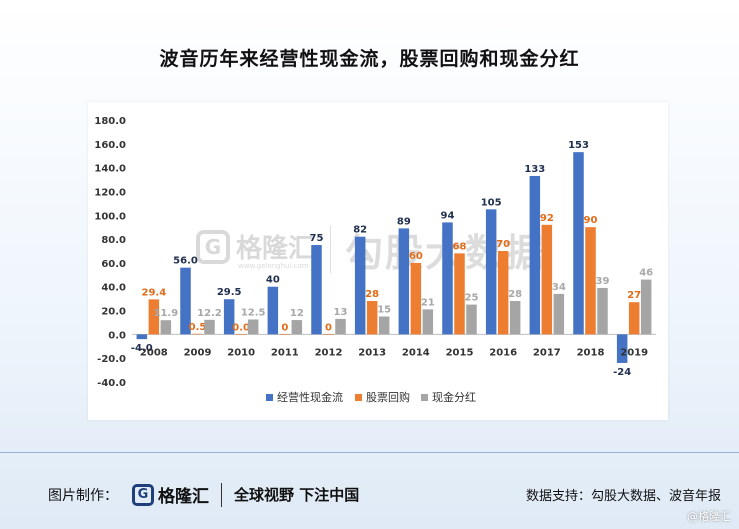 Image resolution: width=739 pixels, height=529 pixels. I want to click on y-tick-label: 180.0, so click(110, 121).